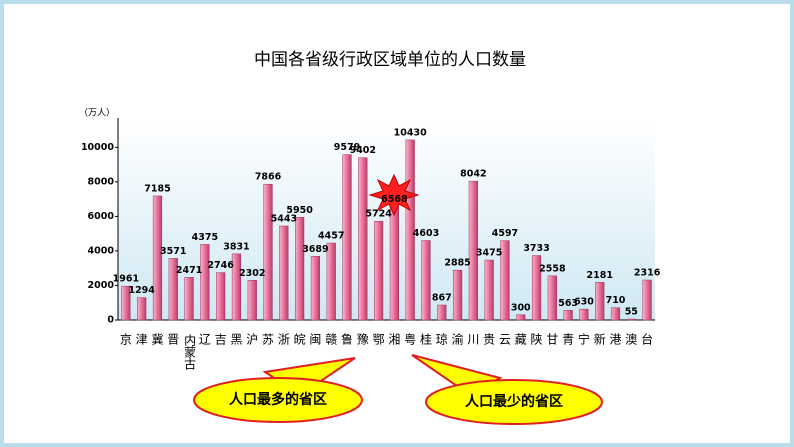  Describe the element at coordinates (101, 216) in the screenshot. I see `y-tick-label: 6000` at that location.